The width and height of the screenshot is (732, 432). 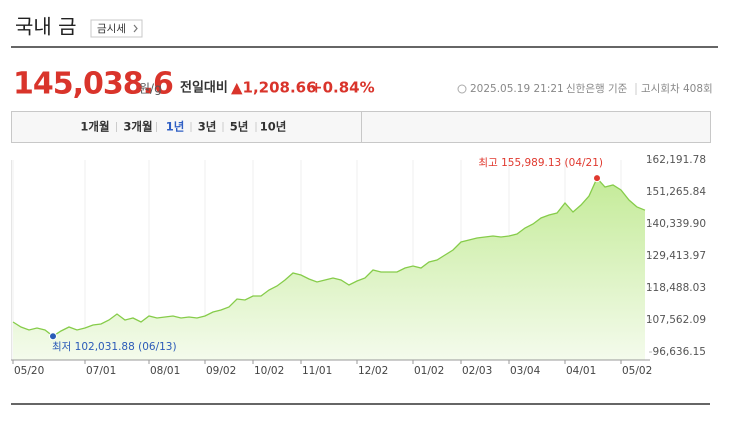 What do you see at coordinates (46, 27) in the screenshot?
I see `title: 국내 금` at bounding box center [46, 27].